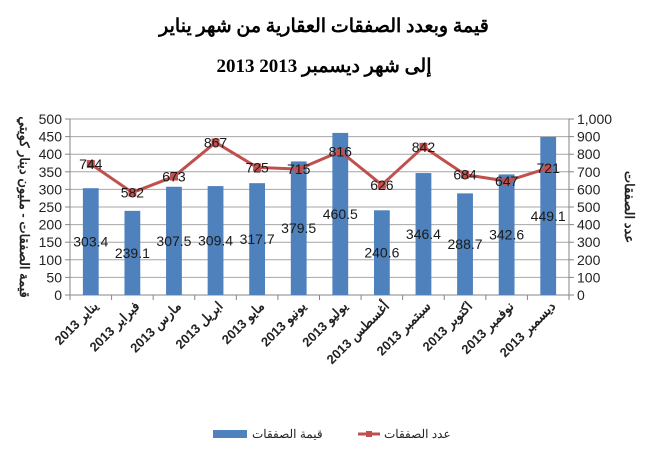  I want to click on bar-value-label: 449.1, so click(548, 216).